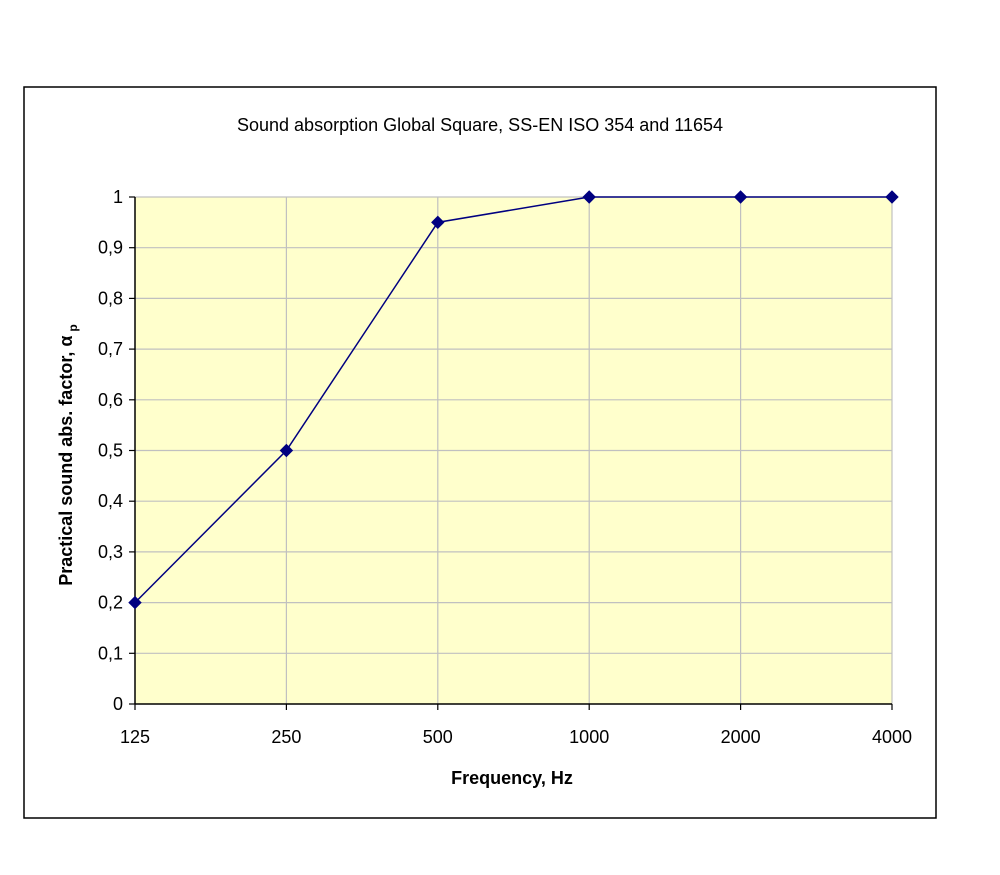 The image size is (1000, 875). I want to click on y-tick-label: 0,5, so click(110, 451).